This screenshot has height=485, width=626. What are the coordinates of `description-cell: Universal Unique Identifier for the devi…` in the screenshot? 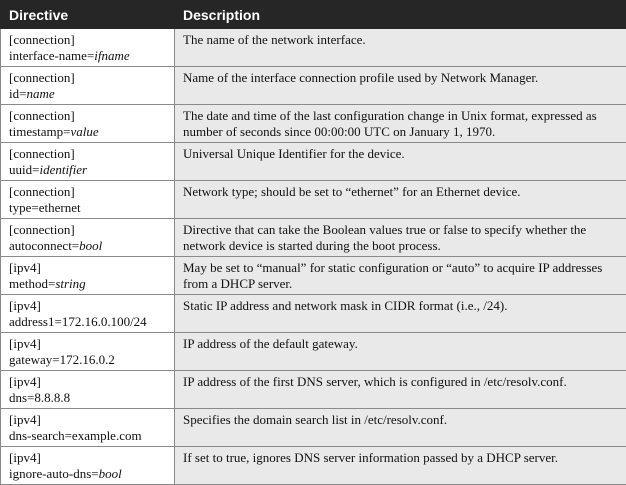 It's located at (400, 162).